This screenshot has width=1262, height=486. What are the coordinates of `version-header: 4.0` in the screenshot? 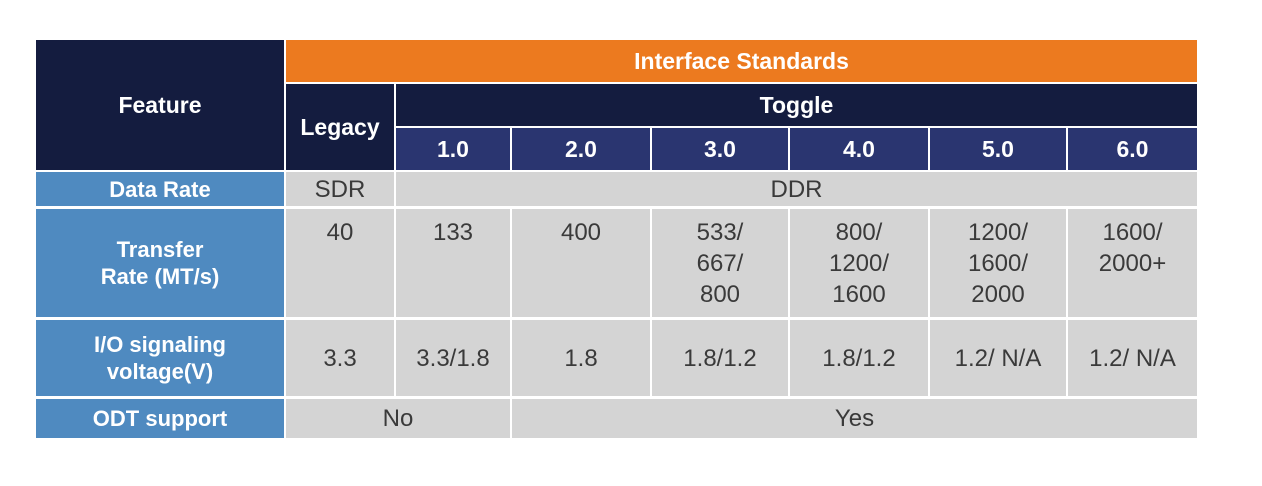 It's located at (859, 149).